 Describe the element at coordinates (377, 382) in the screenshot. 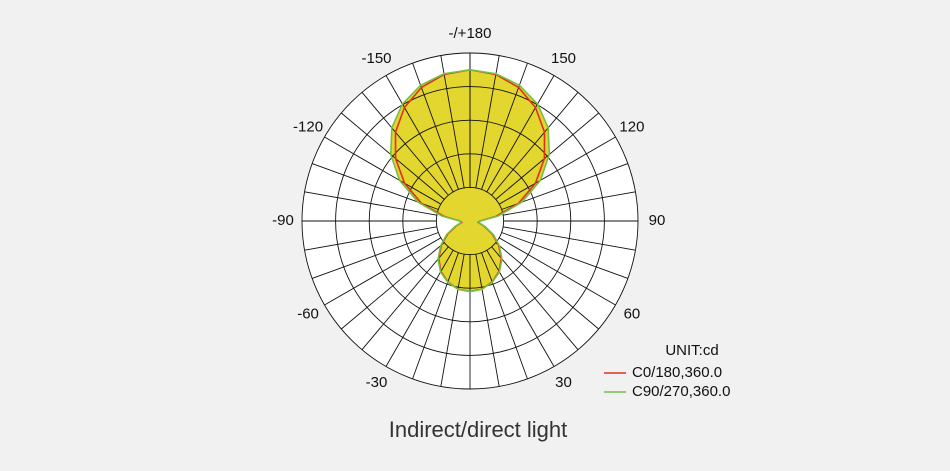

I see `angle-tick-label: -30` at that location.